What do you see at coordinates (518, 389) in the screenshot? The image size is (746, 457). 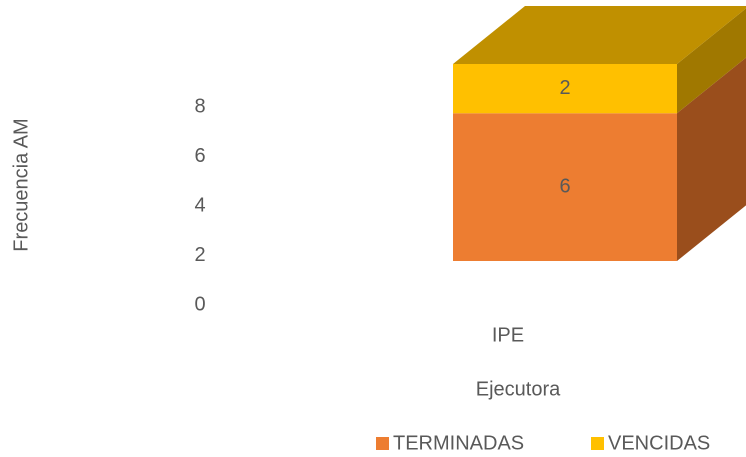 I see `x-axis-title: Ejecutora` at bounding box center [518, 389].